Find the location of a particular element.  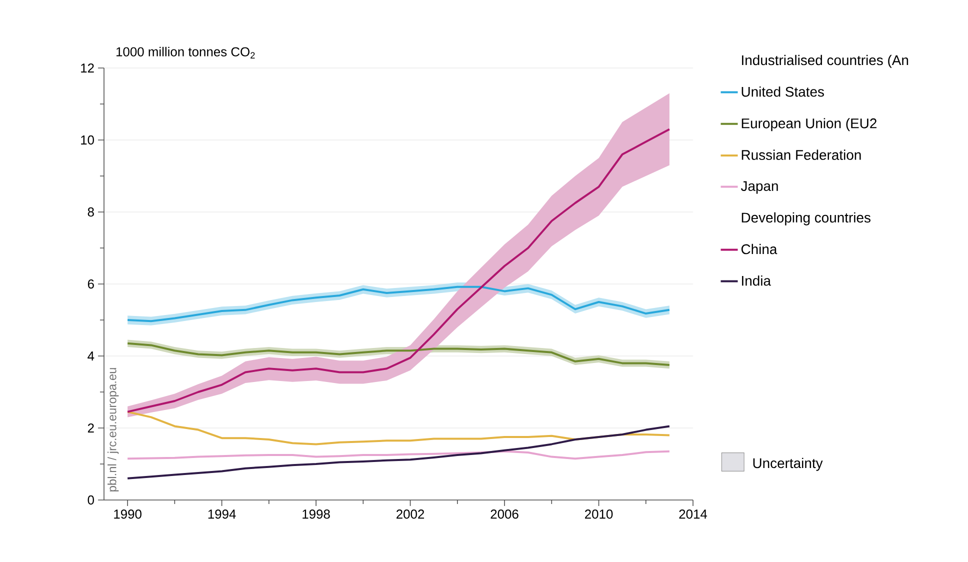

x-tick-label: 1998 is located at coordinates (316, 514).